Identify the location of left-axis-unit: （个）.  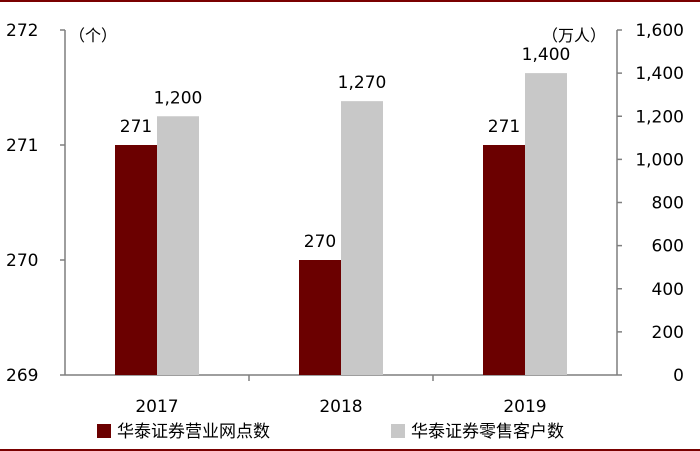
(93, 35).